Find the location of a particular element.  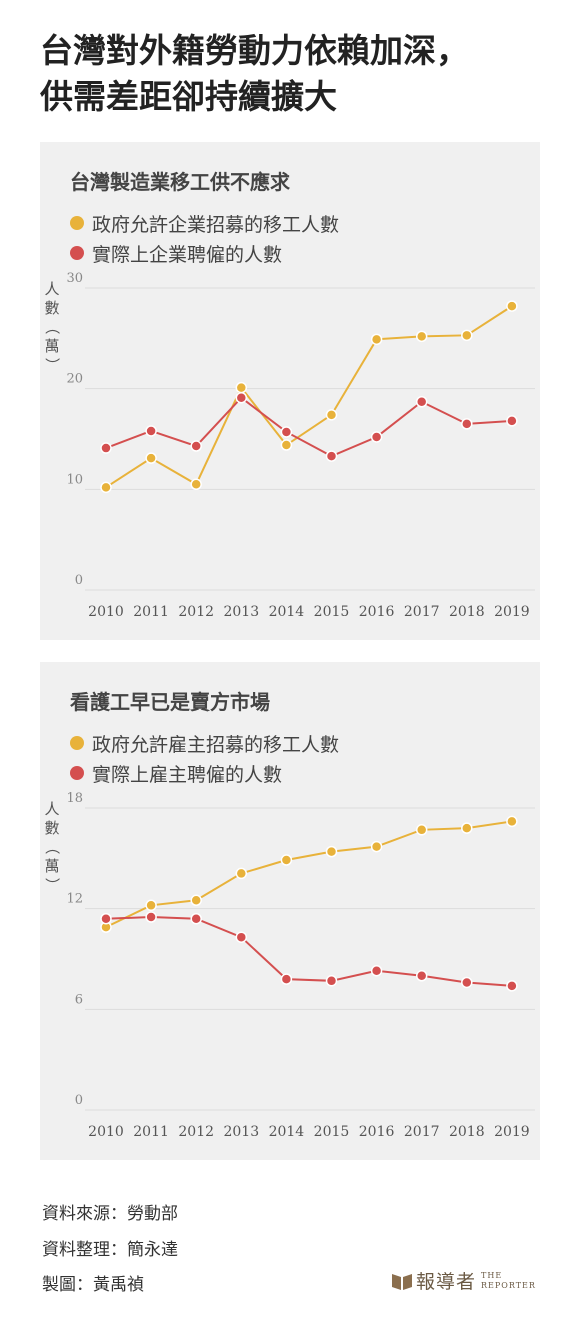

compiler-note: 資料整理：簡永達 is located at coordinates (110, 1250).